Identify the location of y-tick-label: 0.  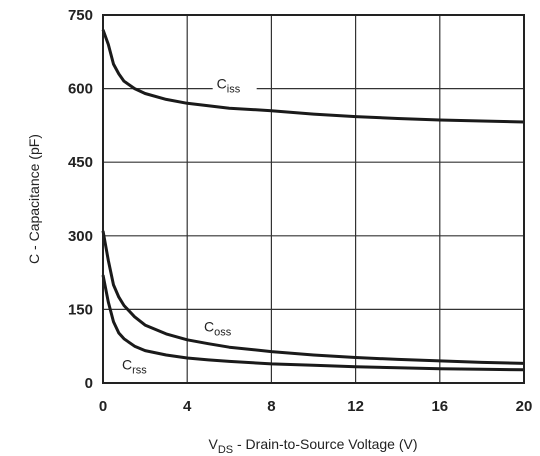
(89, 383).